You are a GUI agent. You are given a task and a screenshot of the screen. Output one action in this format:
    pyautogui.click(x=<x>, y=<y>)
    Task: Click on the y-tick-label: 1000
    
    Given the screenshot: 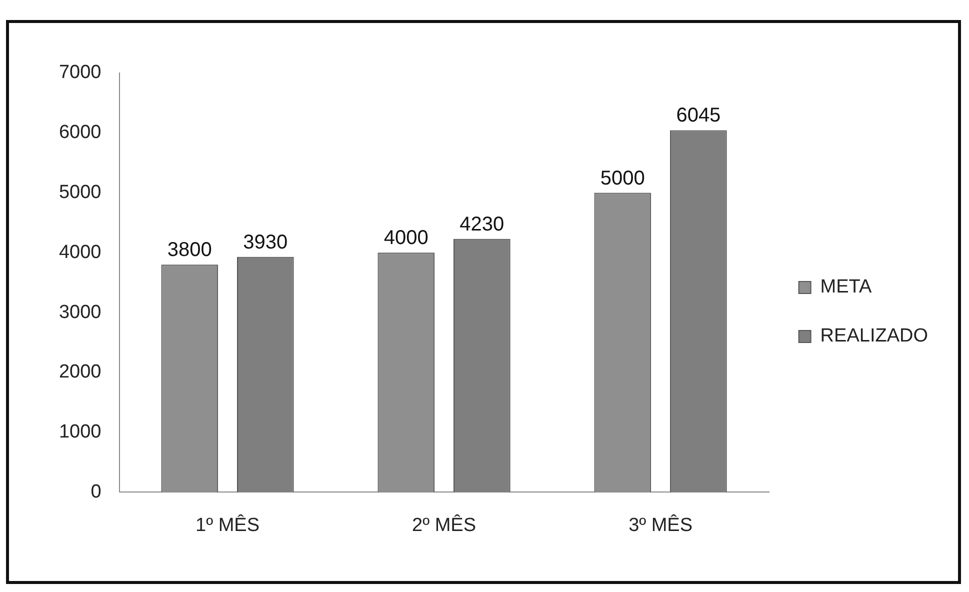 What is the action you would take?
    pyautogui.click(x=80, y=432)
    